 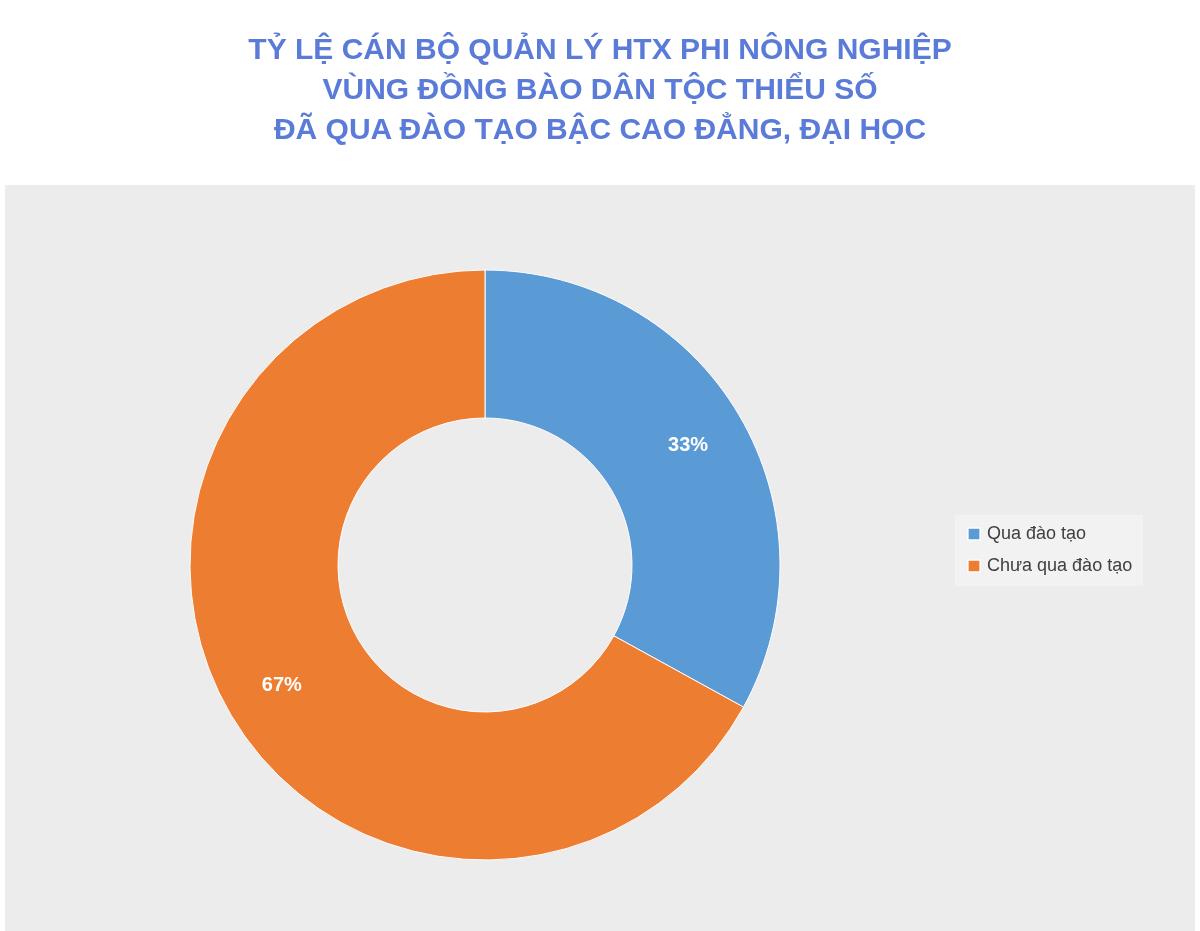 I want to click on data-label: 67%, so click(x=282, y=684).